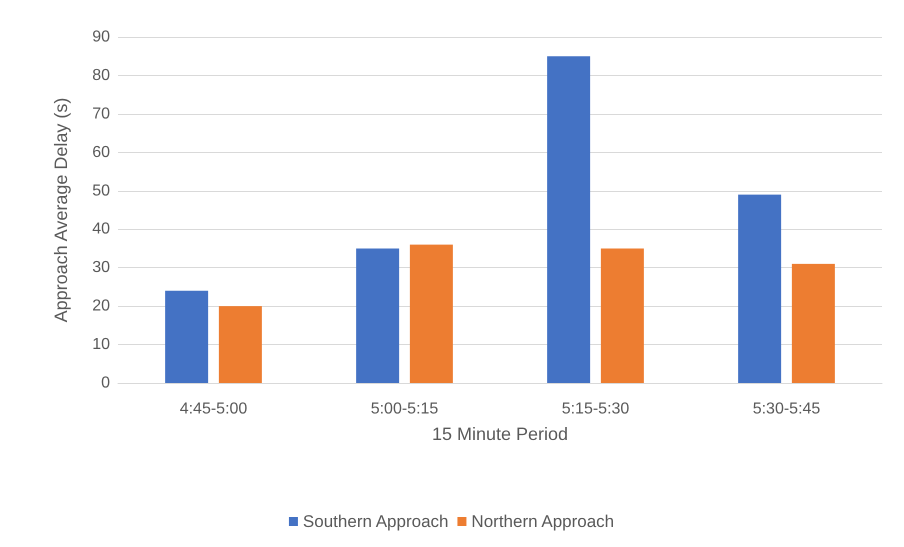 This screenshot has height=547, width=904. Describe the element at coordinates (101, 113) in the screenshot. I see `y-tick-label: 70` at that location.